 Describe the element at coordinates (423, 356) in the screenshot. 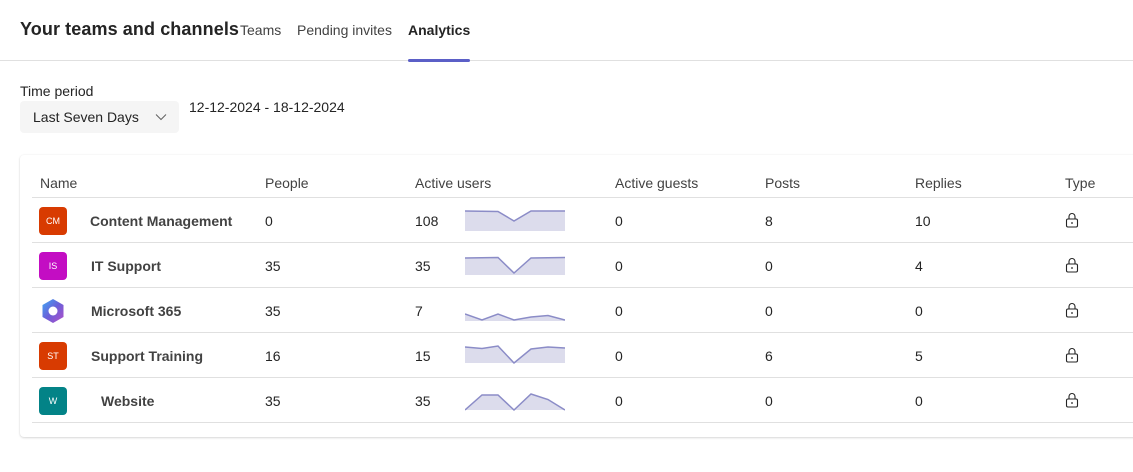

I see `active-users-count: 15` at that location.